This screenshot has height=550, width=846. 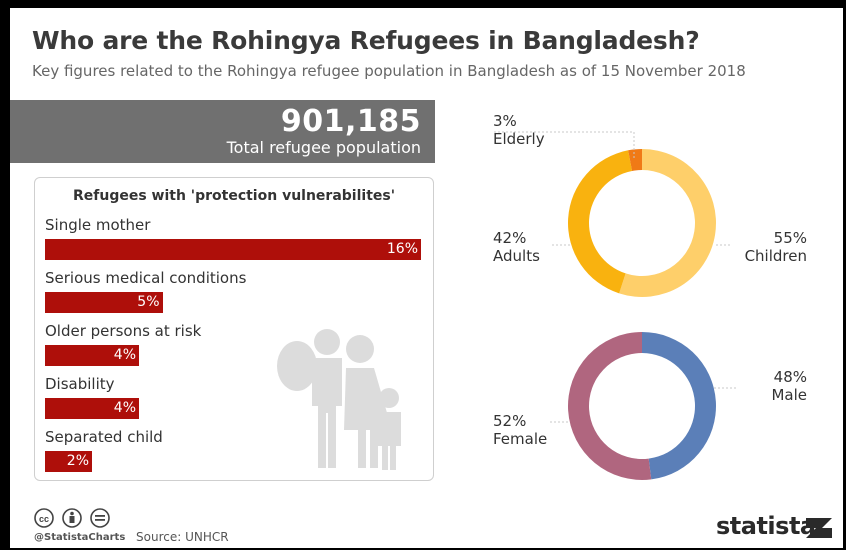 I want to click on license-icons: cc, so click(x=72, y=518).